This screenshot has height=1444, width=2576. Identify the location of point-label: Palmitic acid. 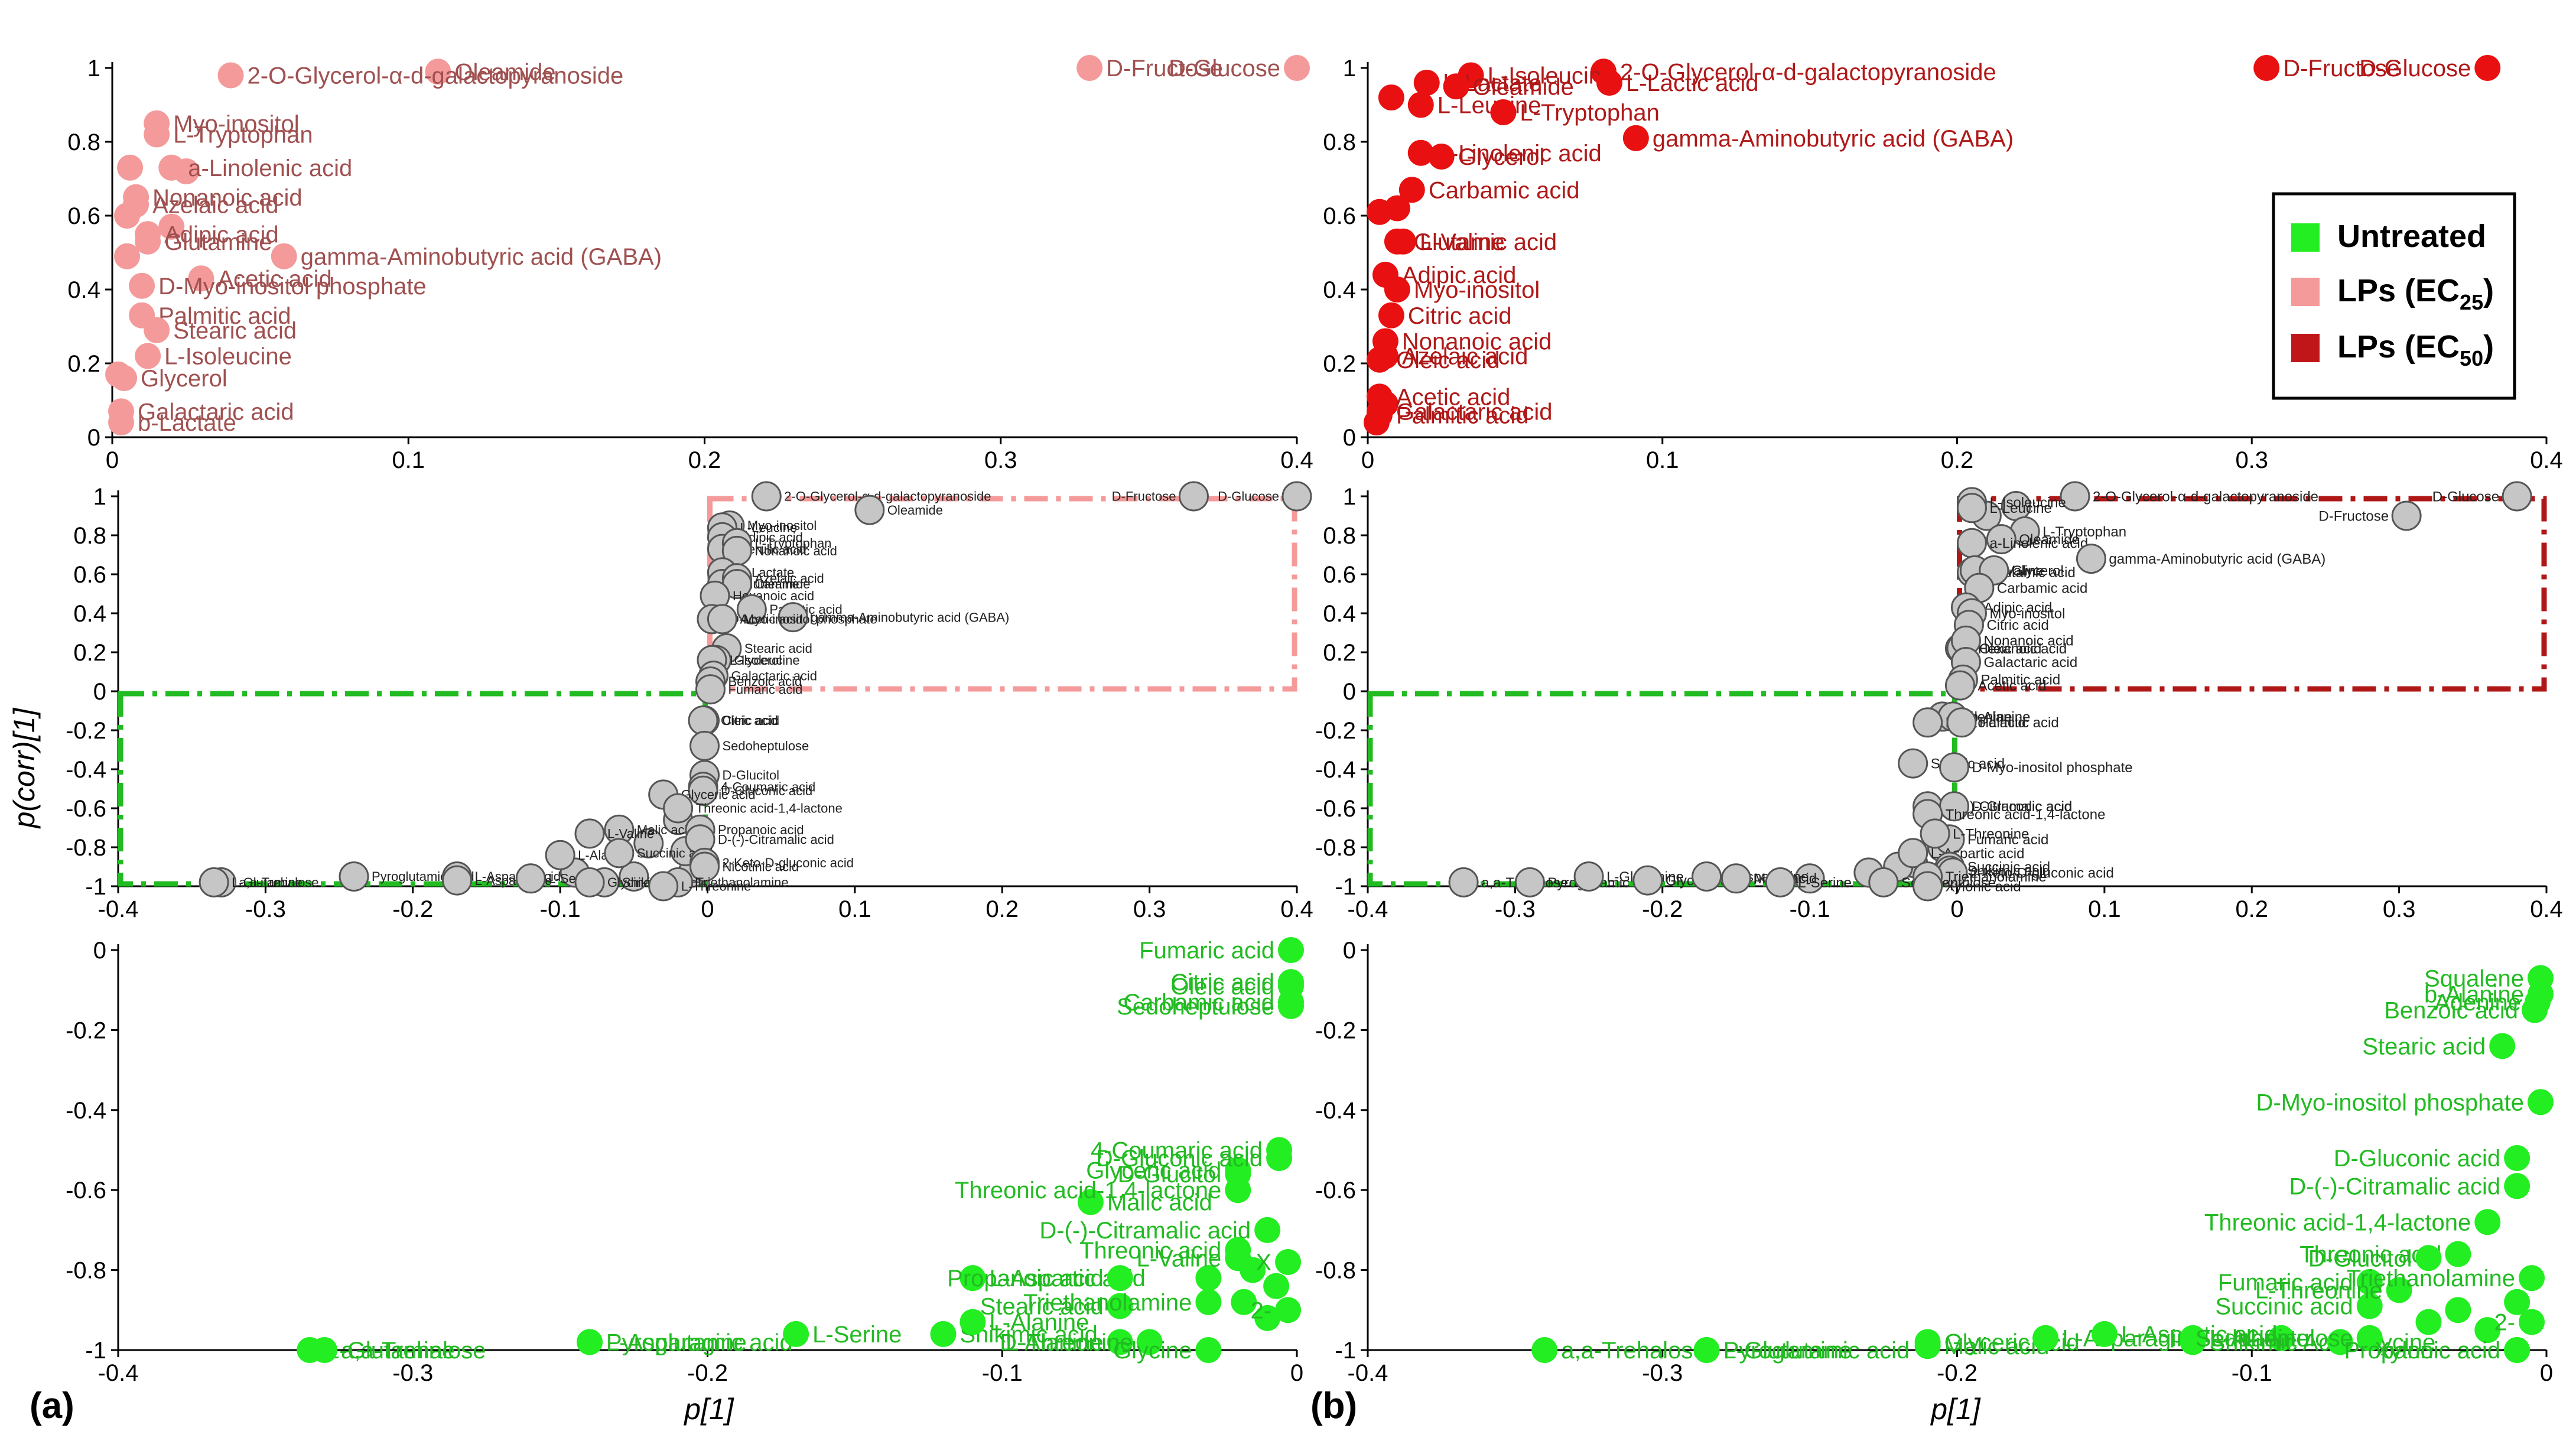
(224, 316).